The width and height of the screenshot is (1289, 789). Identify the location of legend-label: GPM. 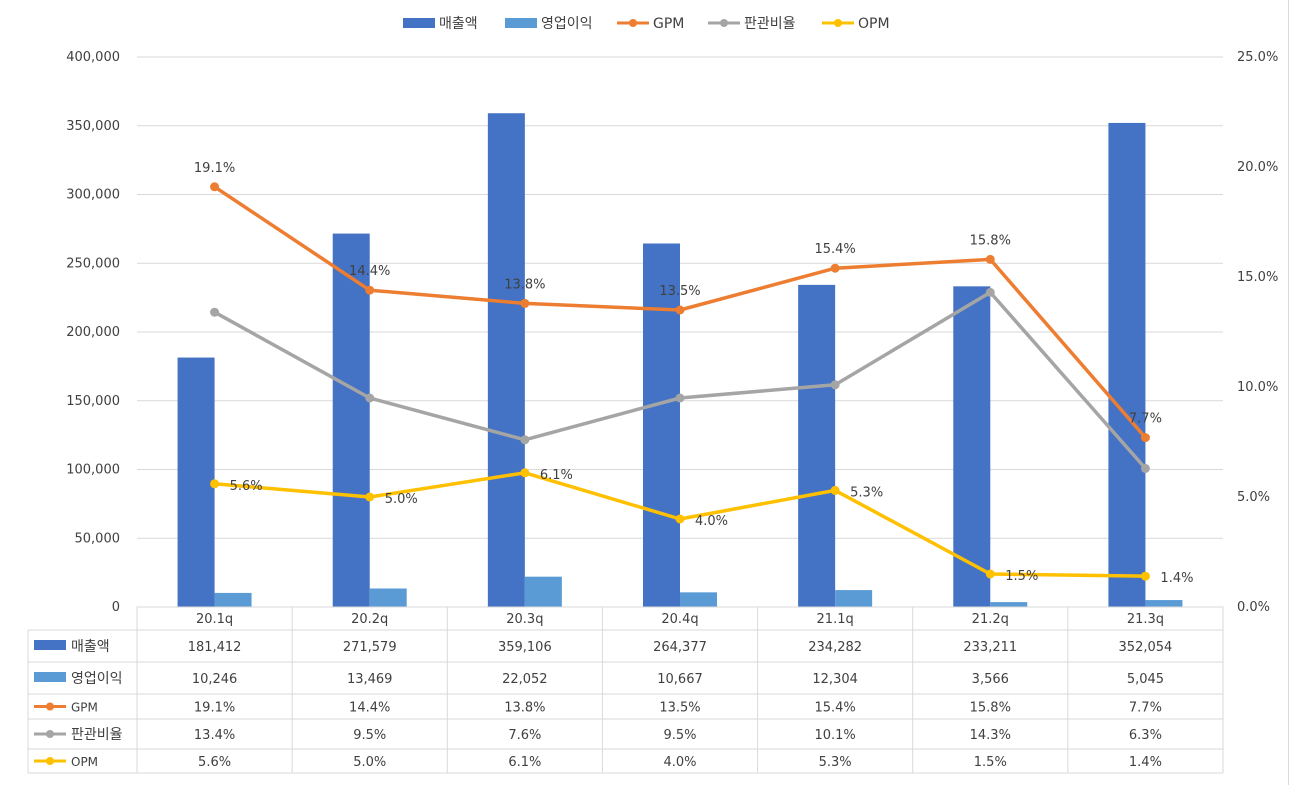
(668, 24).